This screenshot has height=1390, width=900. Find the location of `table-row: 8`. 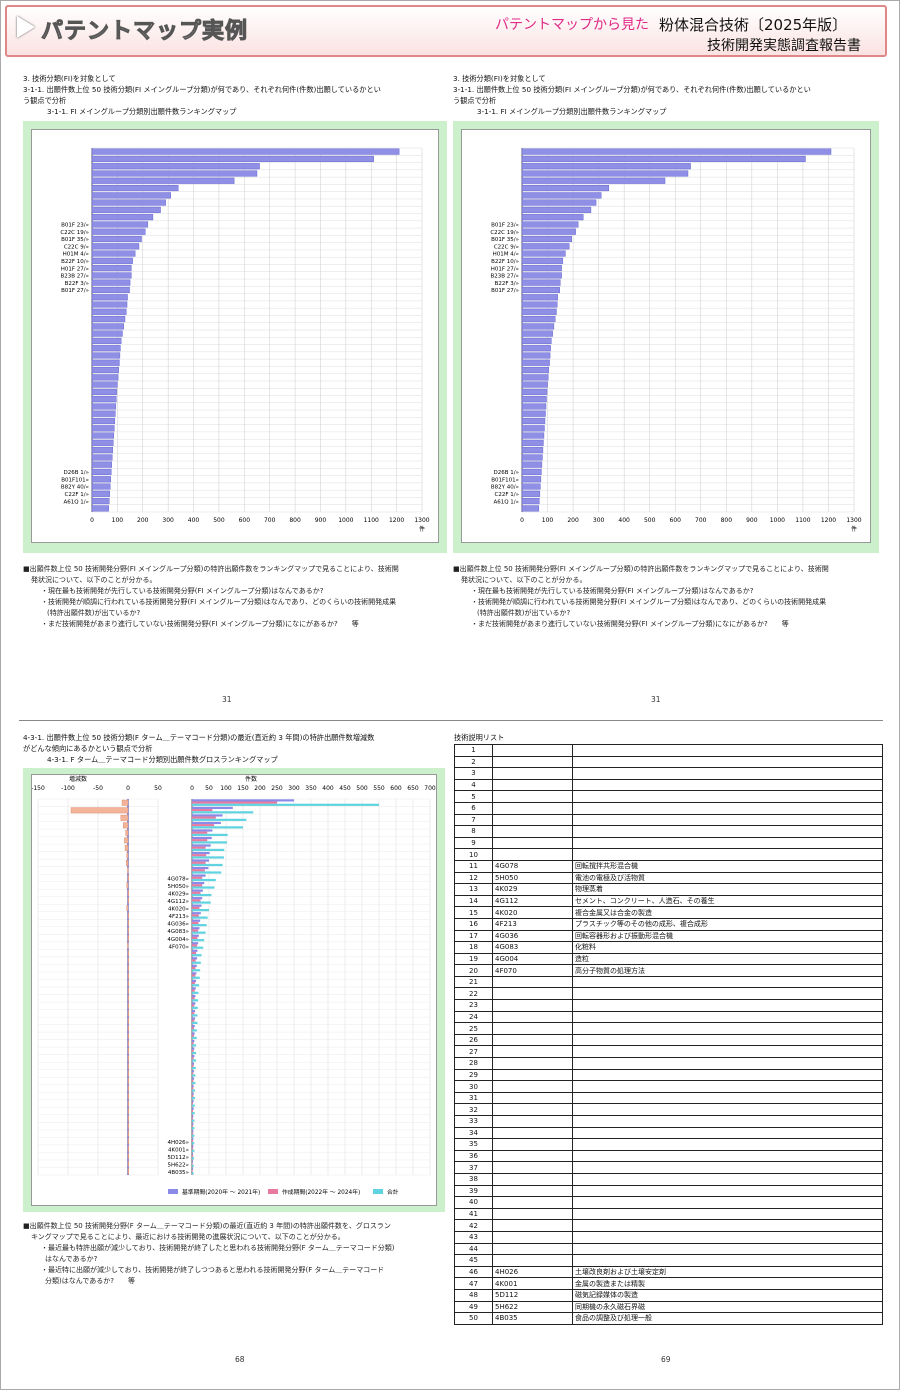

table-row: 8 is located at coordinates (668, 831).